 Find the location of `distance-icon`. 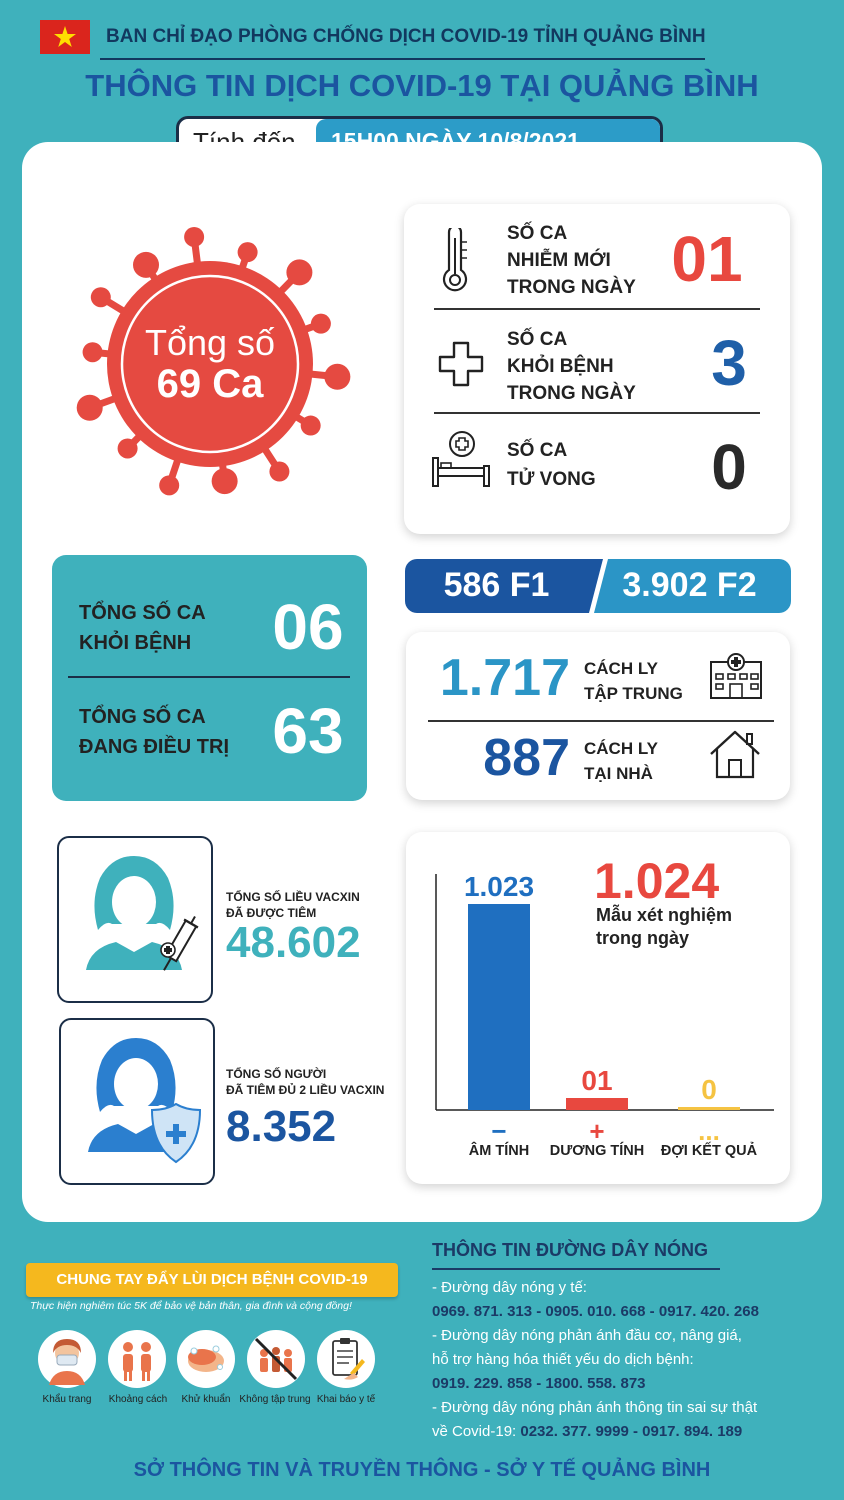

distance-icon is located at coordinates (137, 1359).